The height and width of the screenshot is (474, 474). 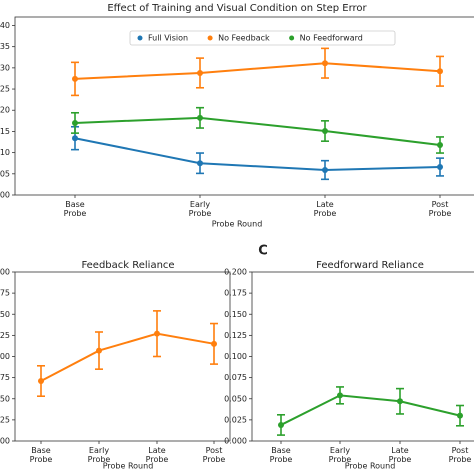 What do you see at coordinates (5, 195) in the screenshot?
I see `y-tick-label: 0.00` at bounding box center [5, 195].